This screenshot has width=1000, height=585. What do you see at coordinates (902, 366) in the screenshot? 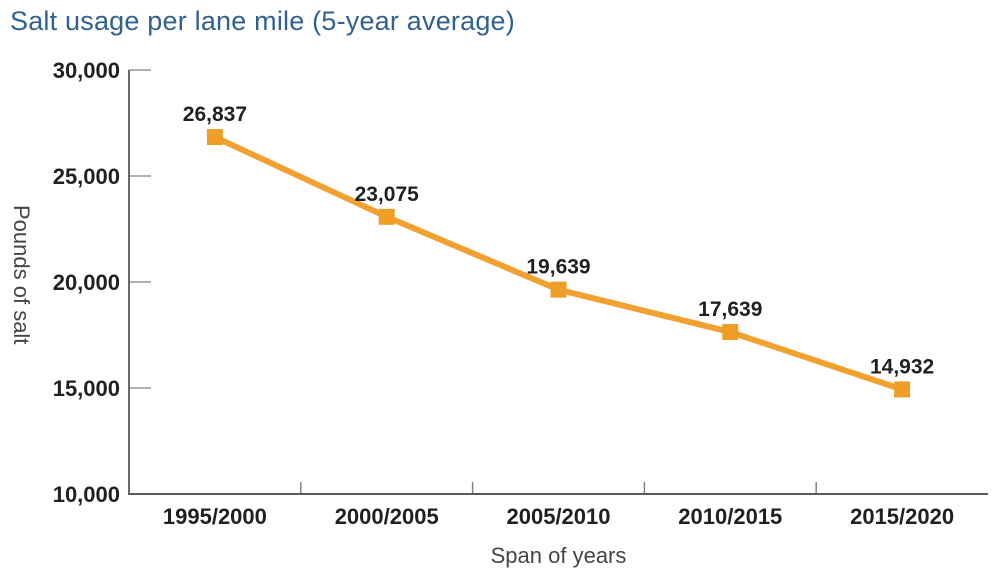
I see `data-point-label: 14,932` at bounding box center [902, 366].